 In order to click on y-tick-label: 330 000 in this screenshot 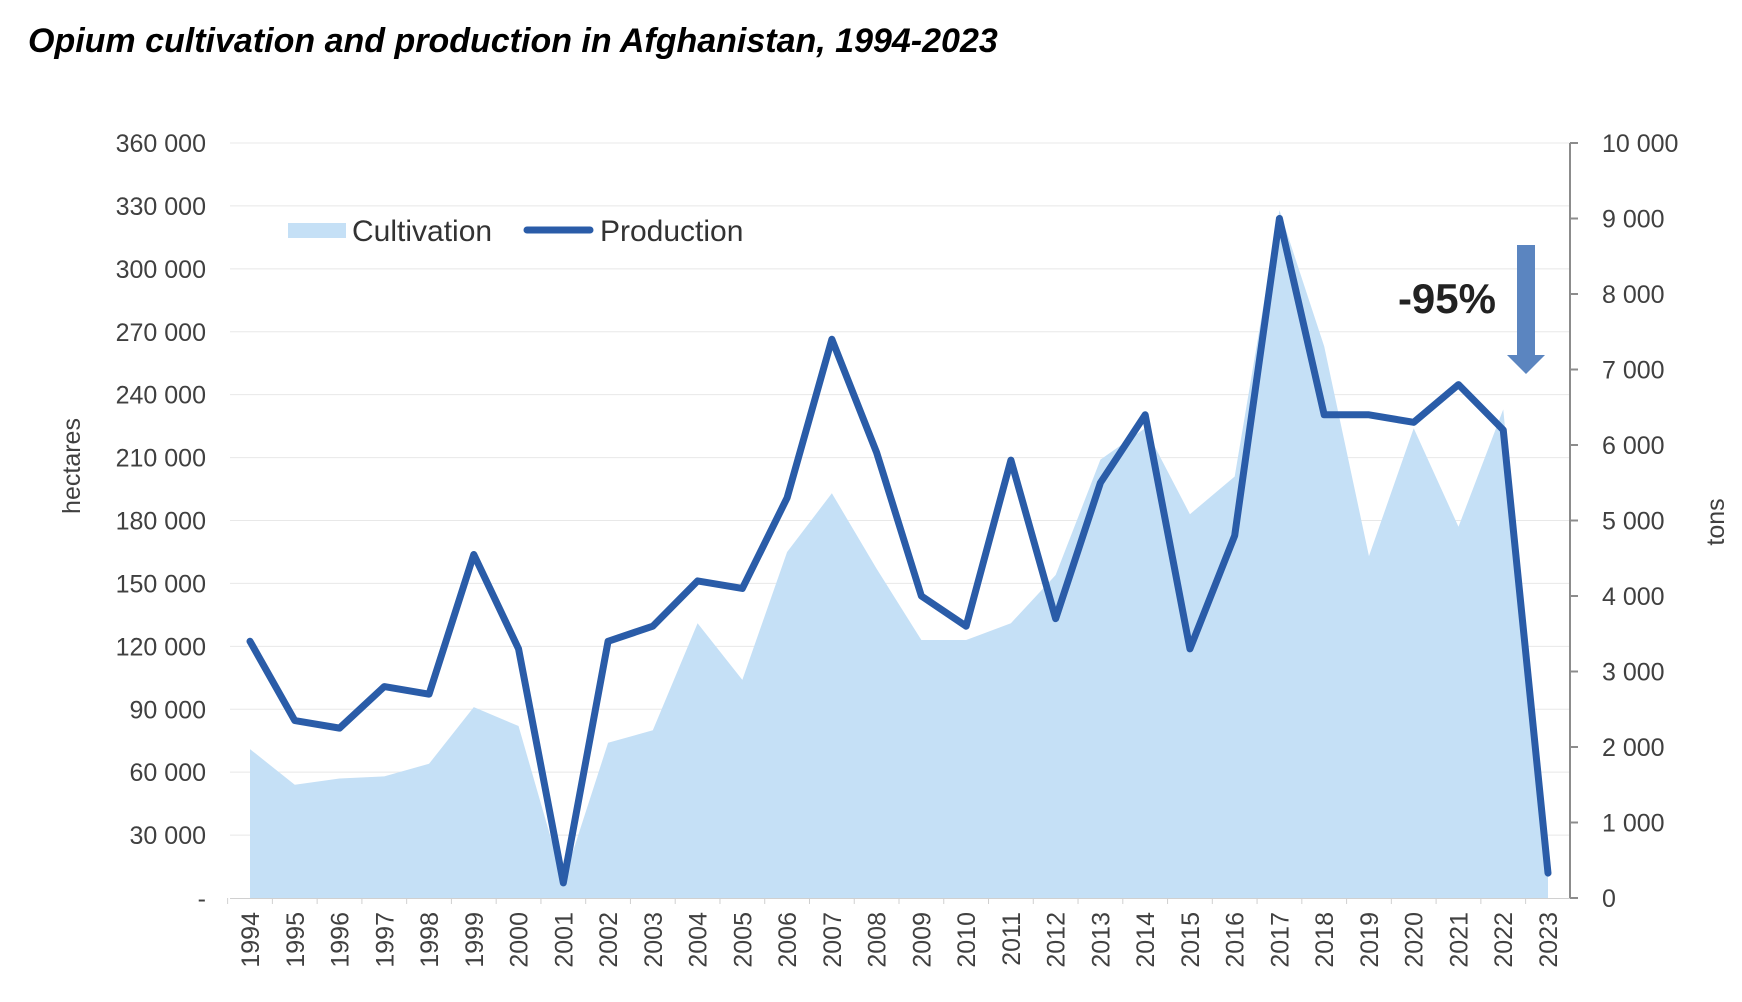, I will do `click(161, 207)`.